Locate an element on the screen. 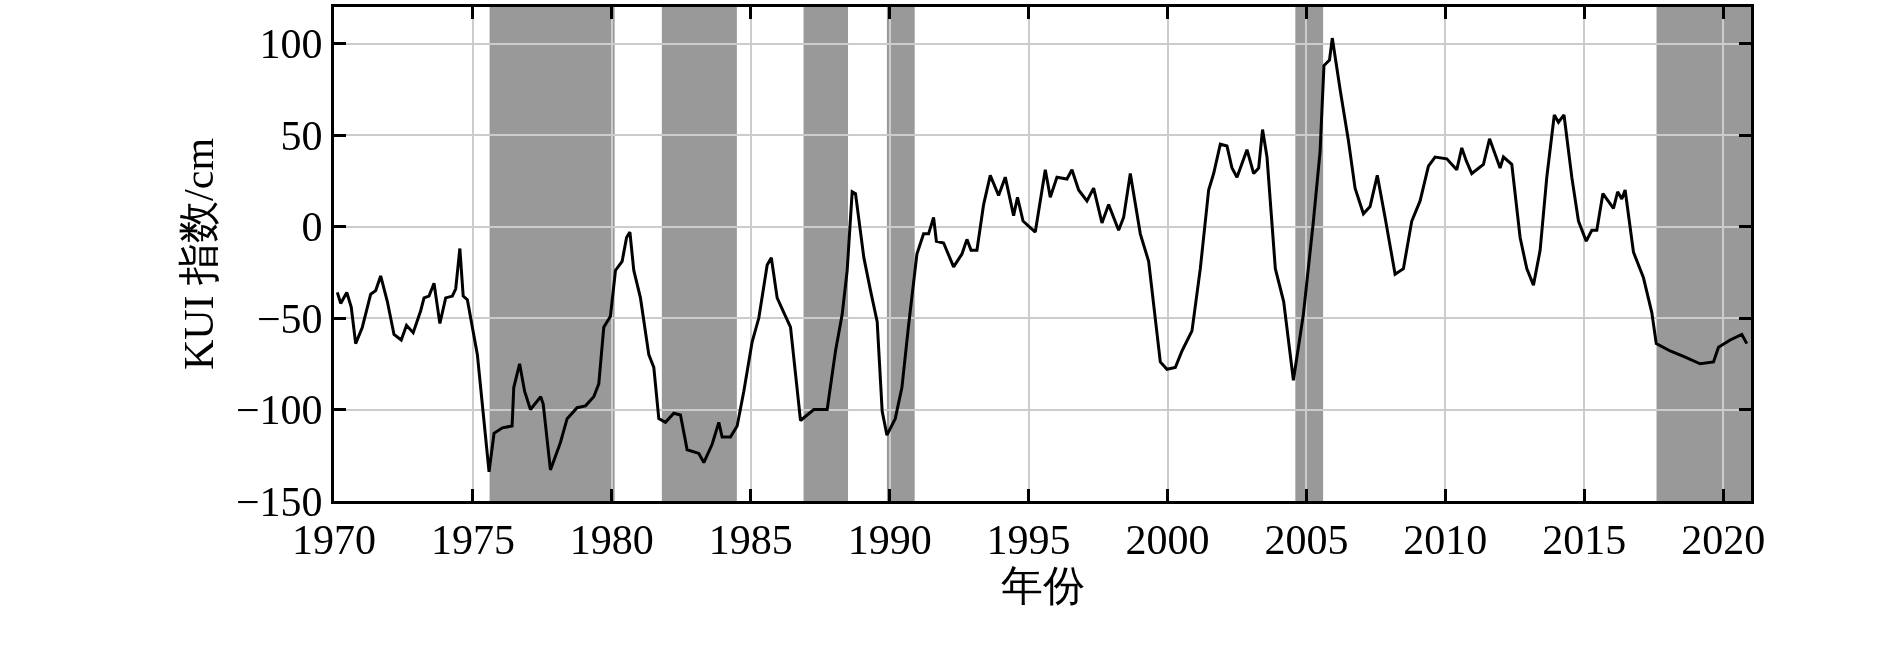  y-axis-title: KUI 指数/cm is located at coordinates (198, 254).